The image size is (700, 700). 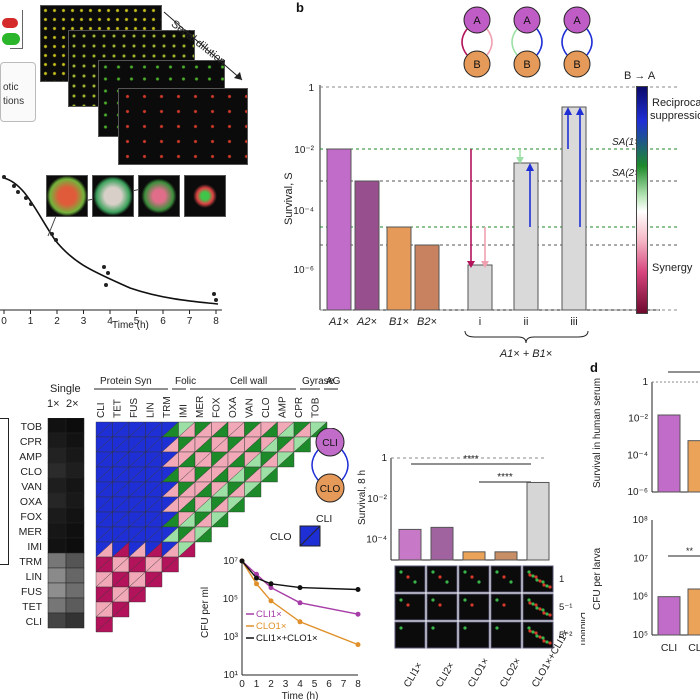 What do you see at coordinates (31, 502) in the screenshot?
I see `row-label: OXA` at bounding box center [31, 502].